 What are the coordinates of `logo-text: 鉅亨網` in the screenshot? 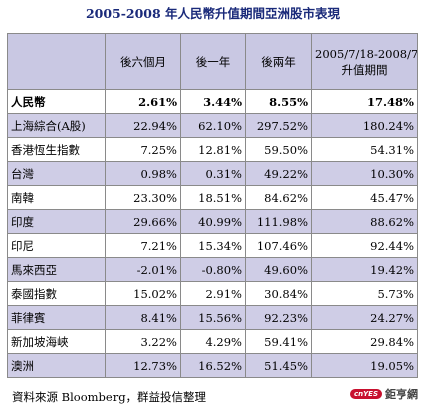 It's located at (401, 394).